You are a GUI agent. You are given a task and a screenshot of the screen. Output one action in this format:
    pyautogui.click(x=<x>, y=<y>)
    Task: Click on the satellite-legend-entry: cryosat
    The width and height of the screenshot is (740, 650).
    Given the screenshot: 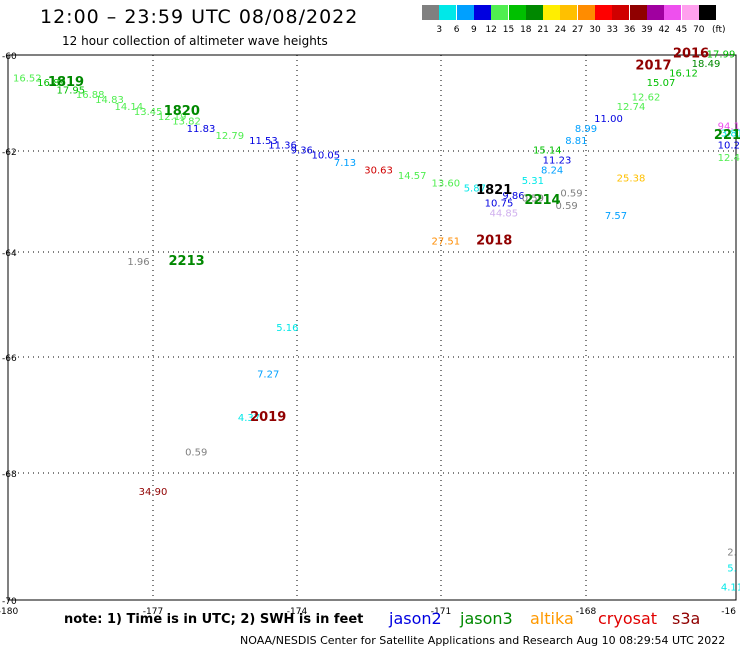 What is the action you would take?
    pyautogui.click(x=628, y=618)
    